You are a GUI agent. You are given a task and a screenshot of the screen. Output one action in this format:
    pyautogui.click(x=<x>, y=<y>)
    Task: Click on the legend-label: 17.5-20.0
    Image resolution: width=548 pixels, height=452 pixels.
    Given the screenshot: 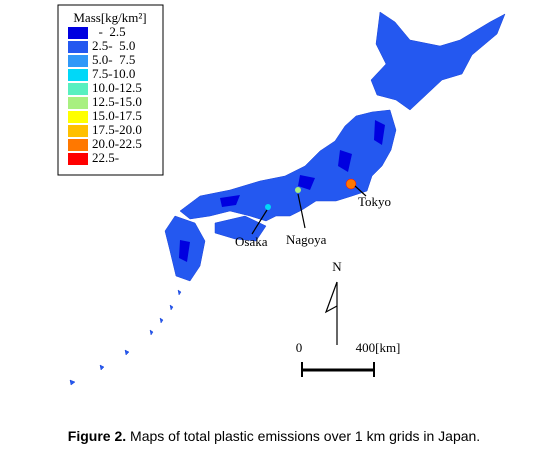 What is the action you would take?
    pyautogui.click(x=117, y=129)
    